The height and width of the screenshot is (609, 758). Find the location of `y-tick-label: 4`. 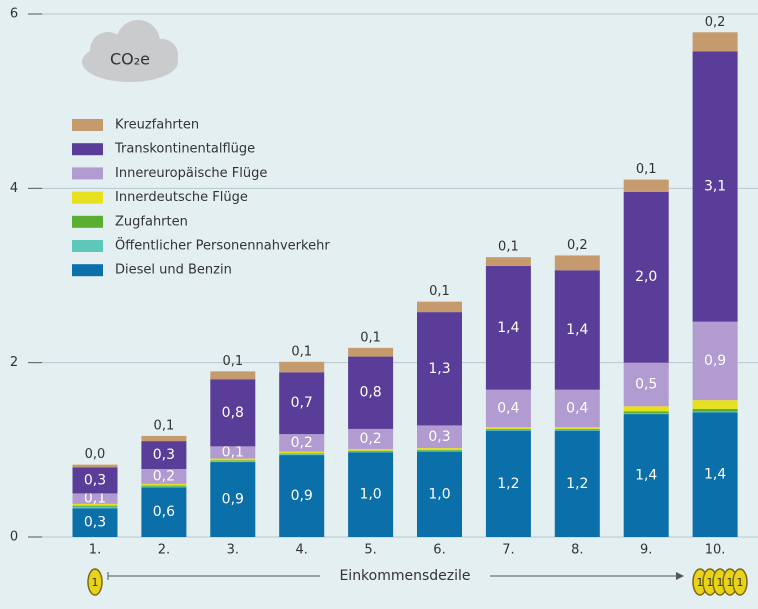

y-tick-label: 4 is located at coordinates (14, 188).